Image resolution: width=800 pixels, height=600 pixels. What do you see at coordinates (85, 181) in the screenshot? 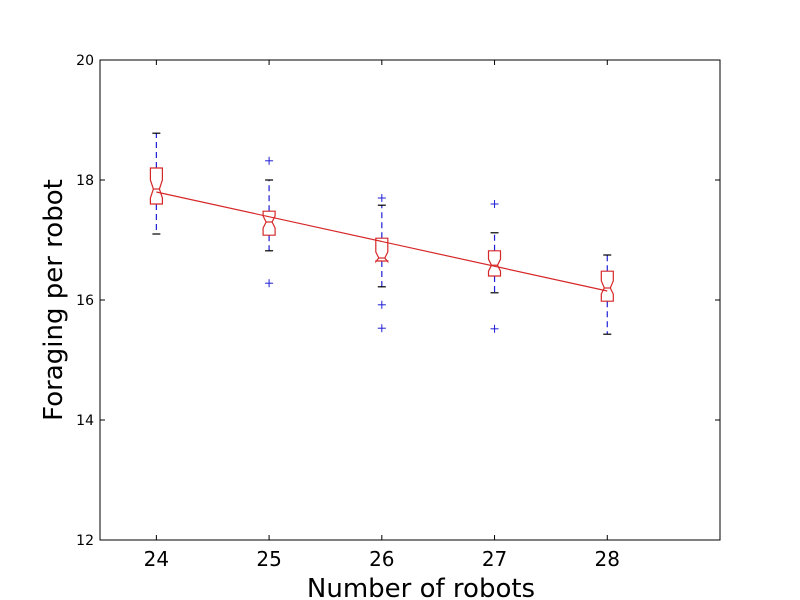
I see `y-tick-label: 18` at bounding box center [85, 181].